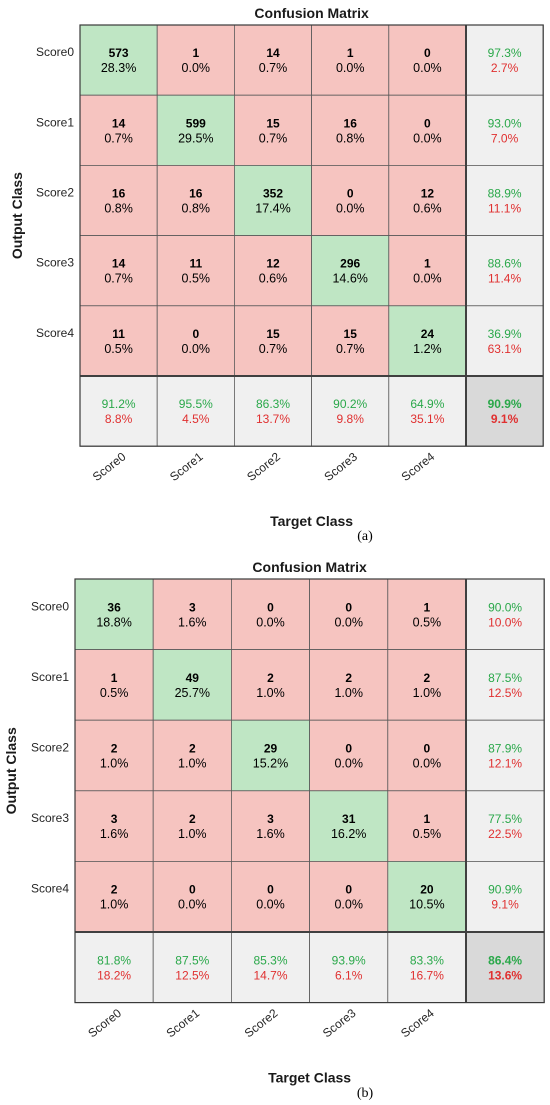 Image resolution: width=550 pixels, height=1105 pixels. Describe the element at coordinates (349, 819) in the screenshot. I see `cell-count: 31` at that location.